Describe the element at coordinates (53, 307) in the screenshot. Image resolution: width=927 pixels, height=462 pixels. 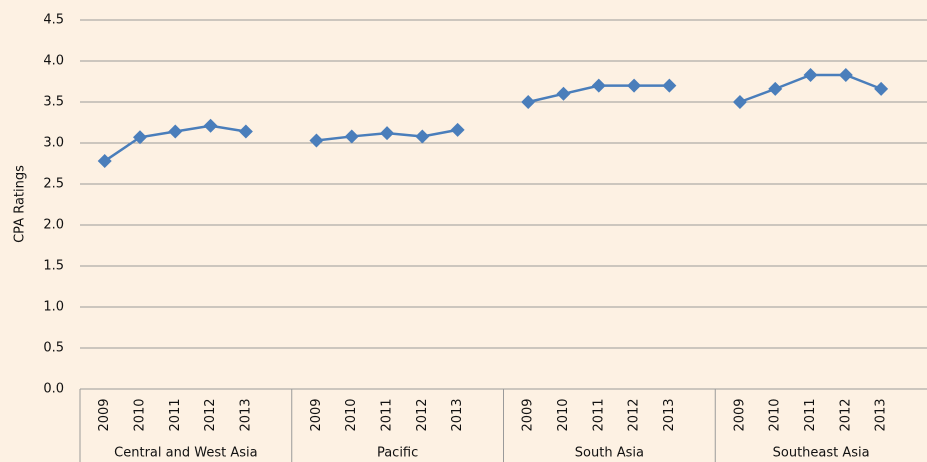
I see `y-tick-label: 1.0` at that location.